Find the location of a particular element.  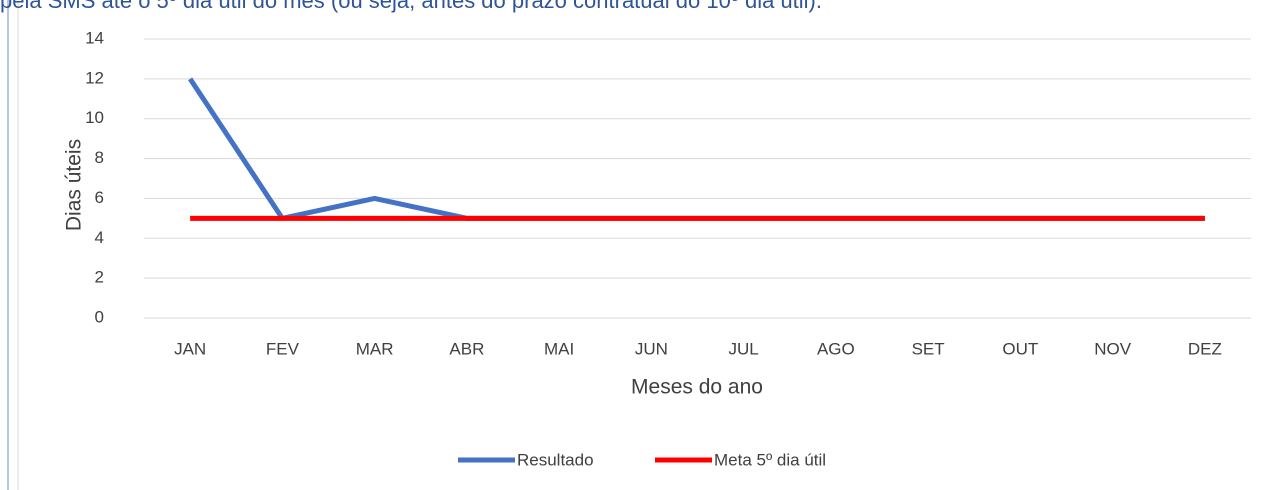

x-tick-label: OUT is located at coordinates (1020, 348).